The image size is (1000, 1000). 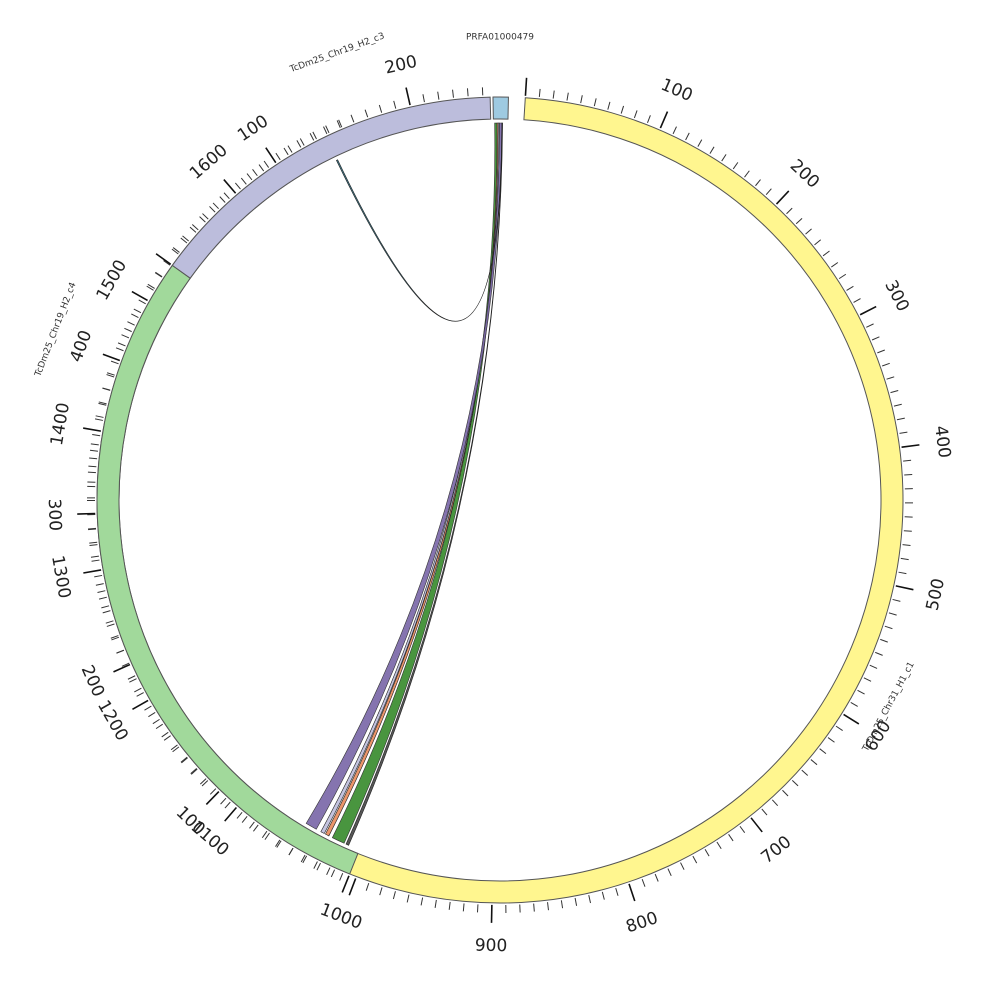 What do you see at coordinates (410, 478) in the screenshot?
I see `link-ribbon-tcdm25_chr31_h1_c1` at bounding box center [410, 478].